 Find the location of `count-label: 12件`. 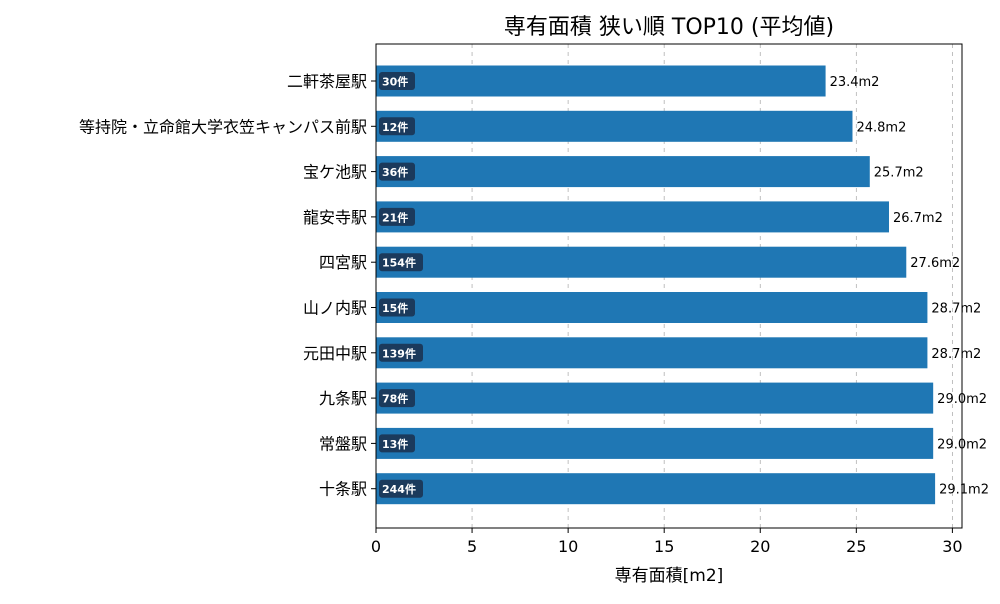

count-label: 12件 is located at coordinates (395, 127).